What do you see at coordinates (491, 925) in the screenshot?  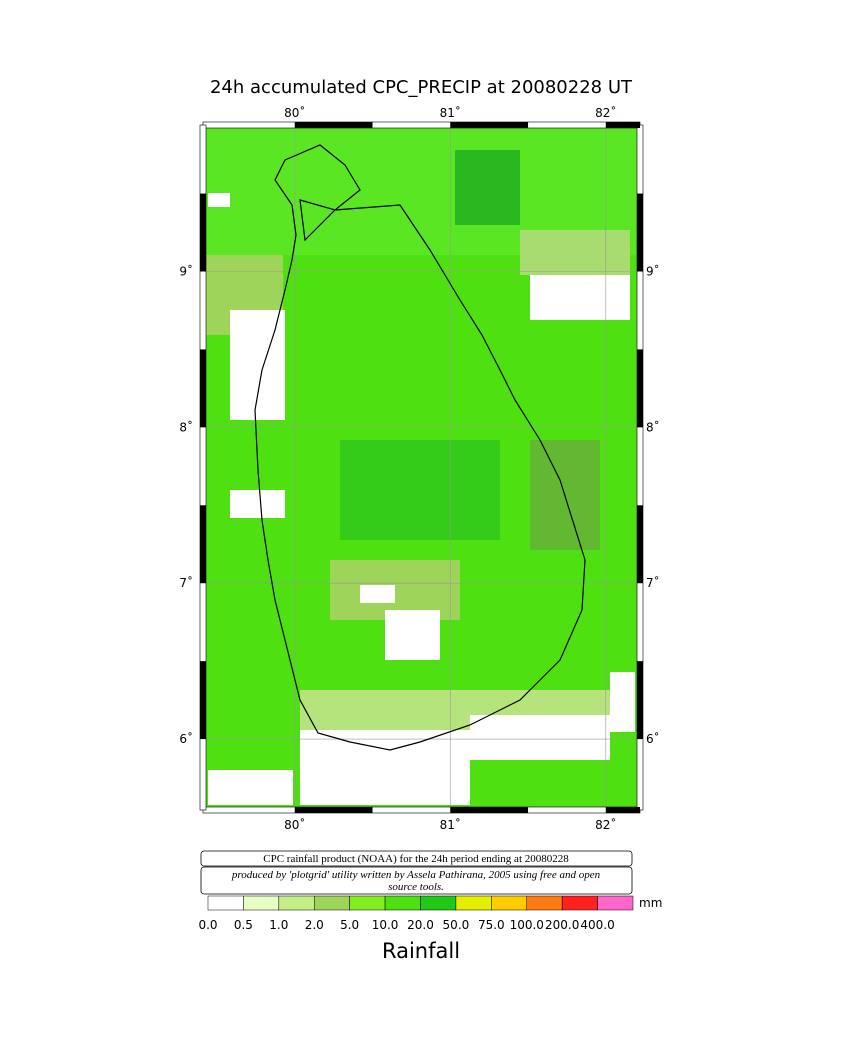 I see `colorbar-label: 75.0` at bounding box center [491, 925].